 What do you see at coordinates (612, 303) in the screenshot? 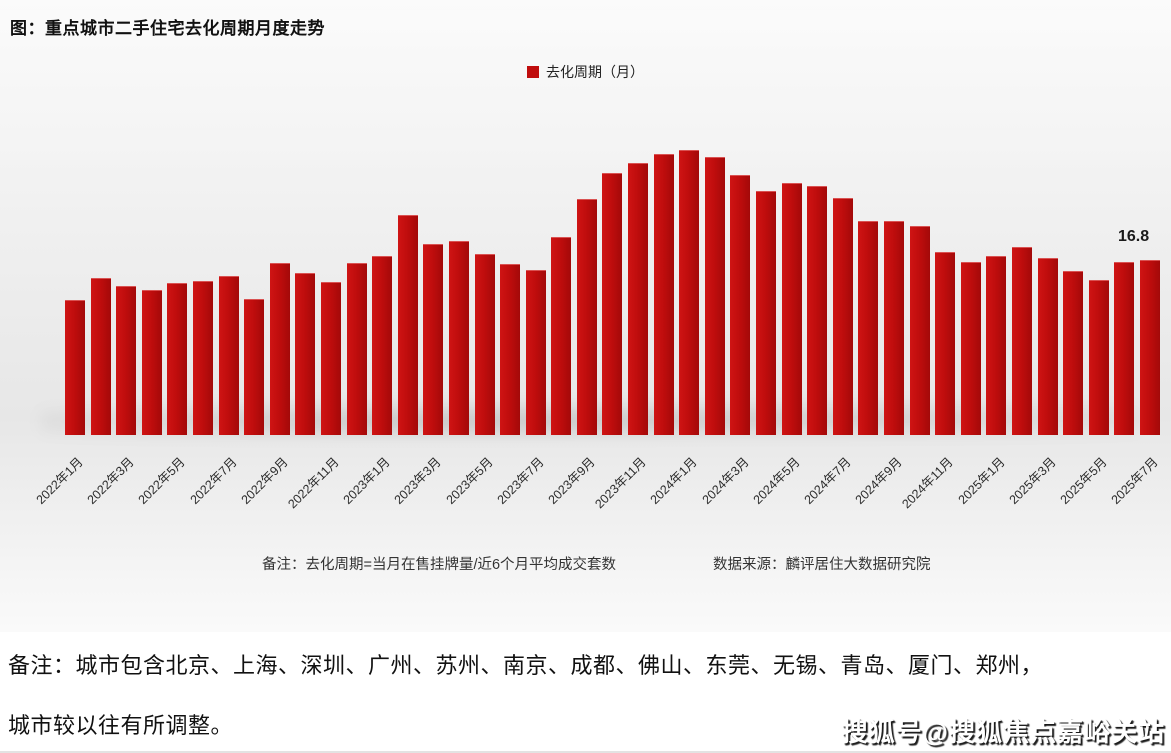
I see `bar-2023年10月` at bounding box center [612, 303].